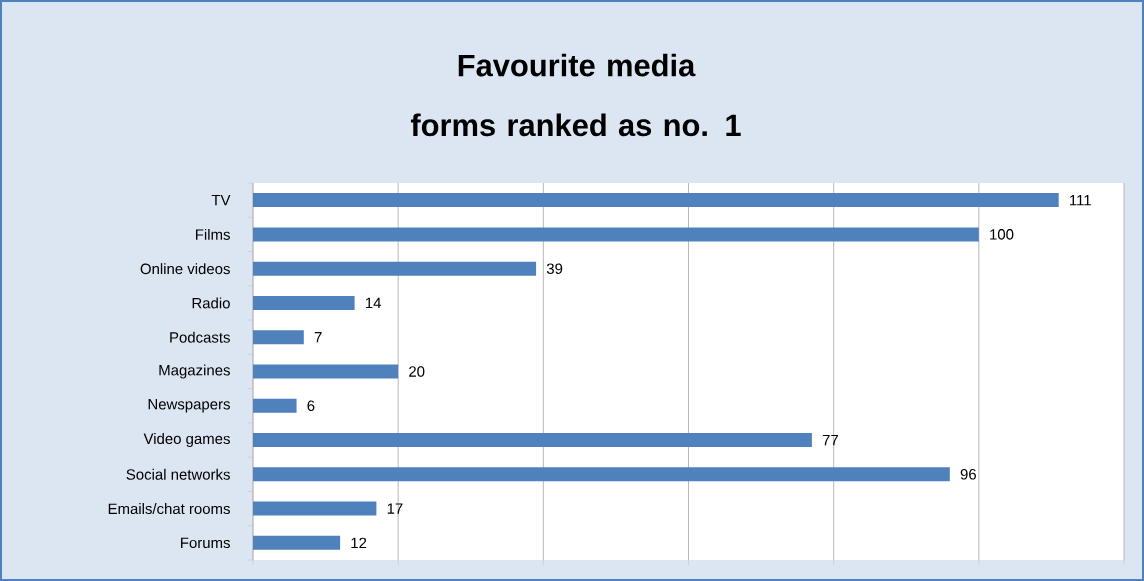 This screenshot has width=1144, height=581. What do you see at coordinates (205, 543) in the screenshot?
I see `y-tick-label: Forums` at bounding box center [205, 543].